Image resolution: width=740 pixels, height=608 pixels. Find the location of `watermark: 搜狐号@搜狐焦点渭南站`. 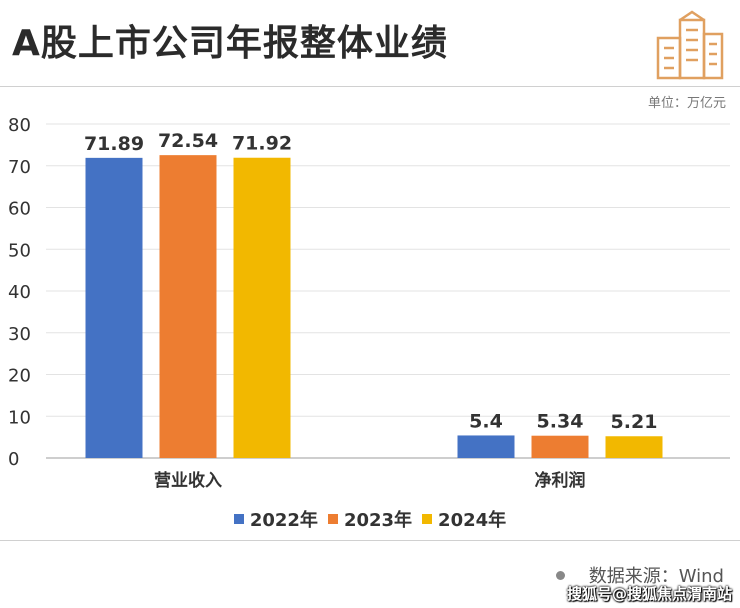

watermark: 搜狐号@搜狐焦点渭南站 is located at coordinates (649, 594).